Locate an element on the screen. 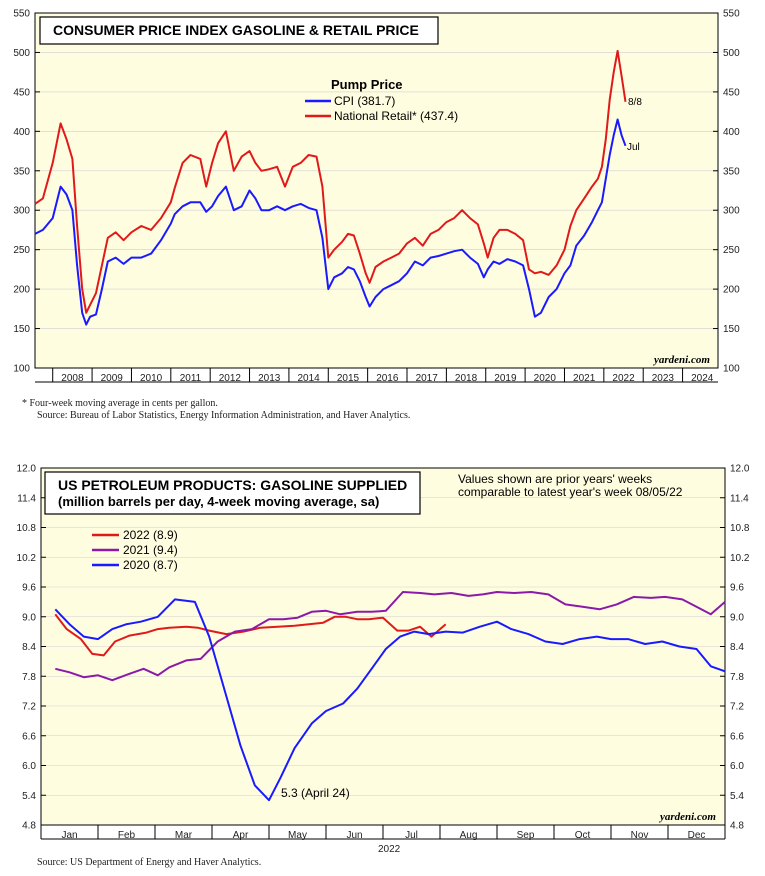  gasoline-chart-ylabel-right-10-8: 10.8 is located at coordinates (740, 528).